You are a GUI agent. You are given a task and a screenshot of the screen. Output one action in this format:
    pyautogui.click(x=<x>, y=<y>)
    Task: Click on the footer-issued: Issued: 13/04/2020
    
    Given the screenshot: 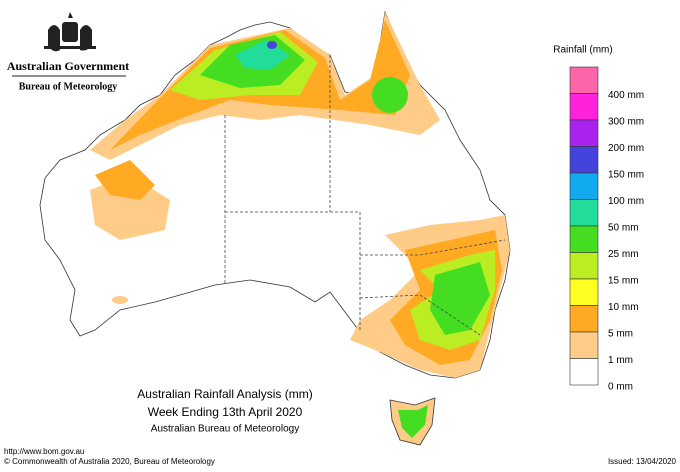 What is the action you would take?
    pyautogui.click(x=642, y=461)
    